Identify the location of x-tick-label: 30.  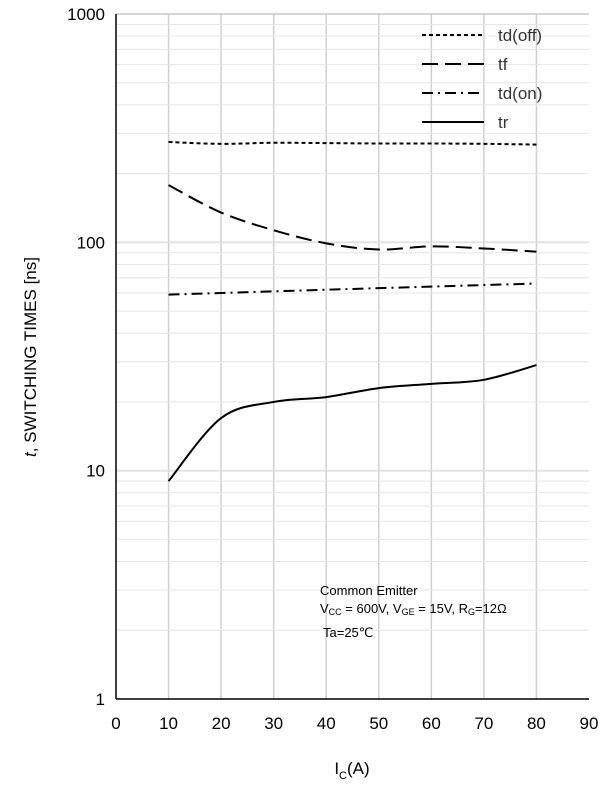
(273, 723).